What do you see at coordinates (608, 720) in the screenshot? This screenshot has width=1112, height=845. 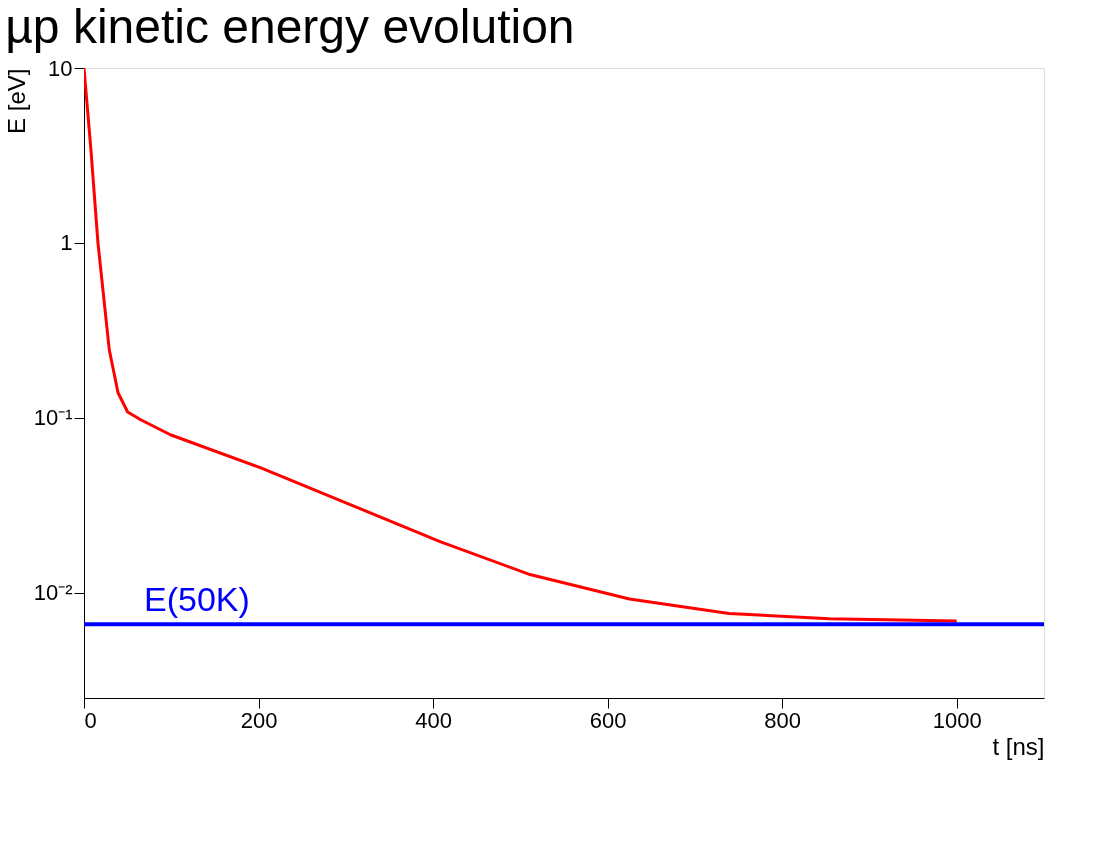 I see `x-tick-label: 600` at bounding box center [608, 720].